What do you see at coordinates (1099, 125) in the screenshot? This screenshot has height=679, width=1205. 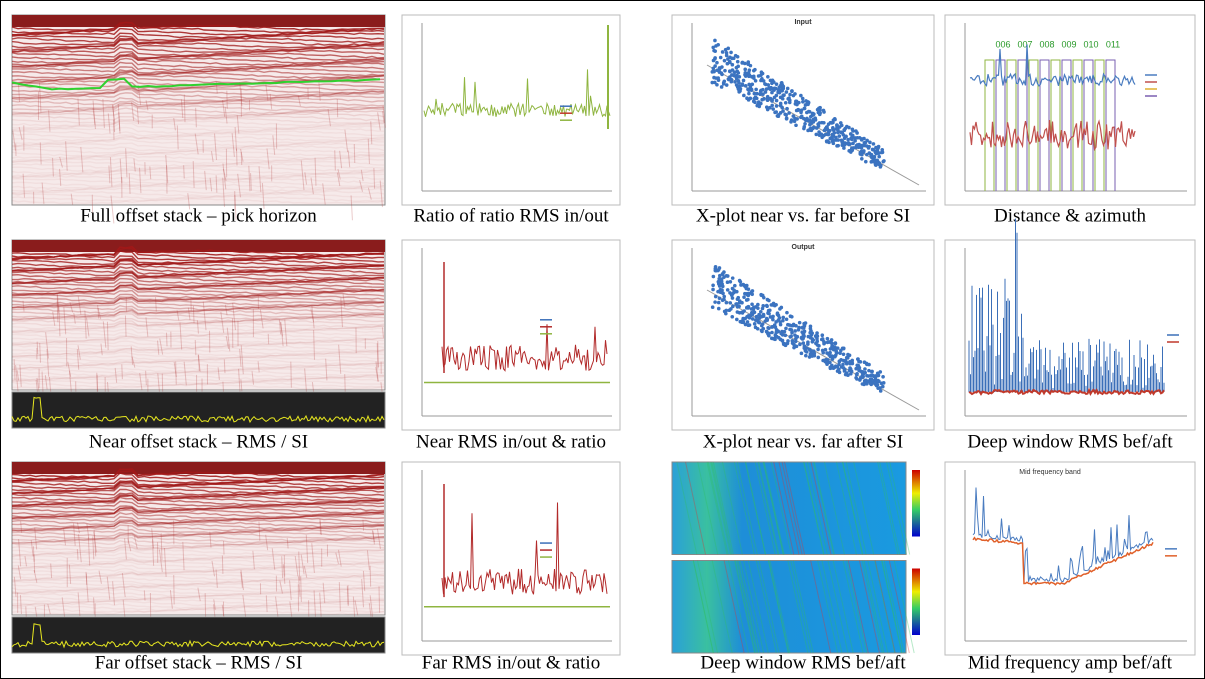 I see `step` at bounding box center [1099, 125].